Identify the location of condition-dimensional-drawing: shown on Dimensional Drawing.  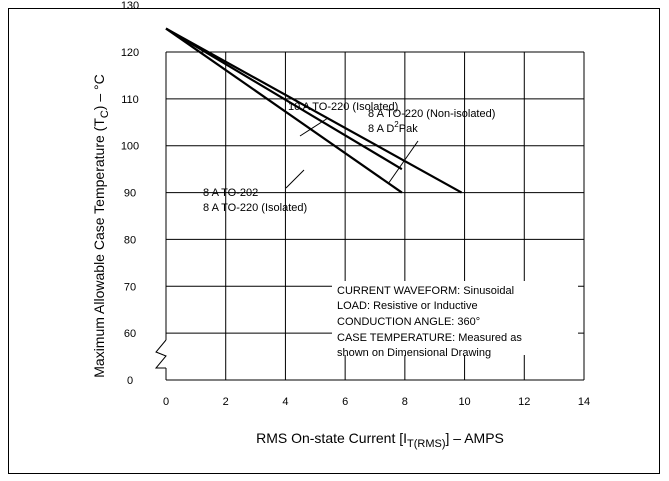
(414, 353).